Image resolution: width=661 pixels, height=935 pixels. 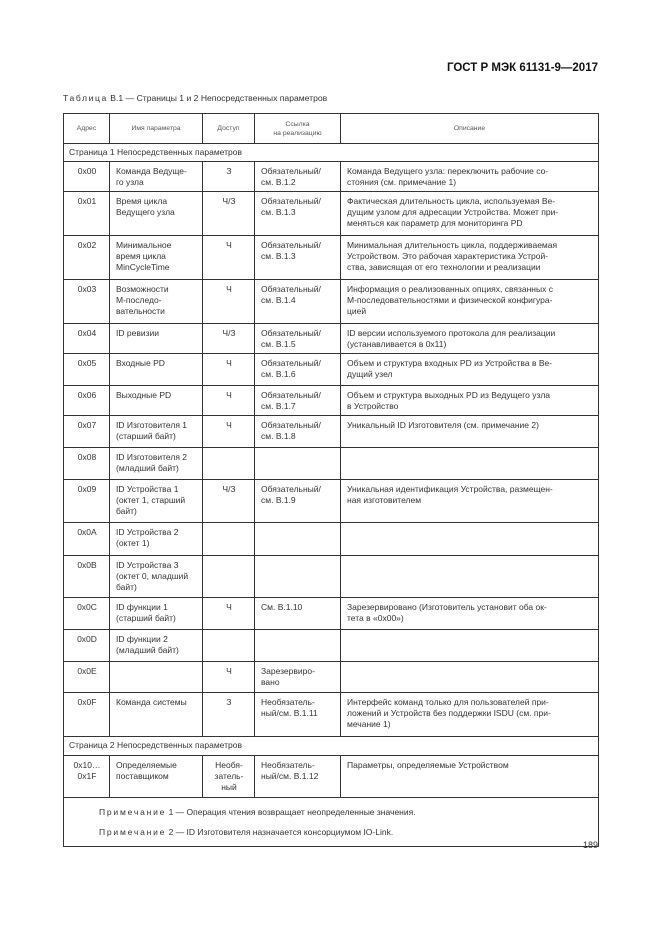 I want to click on name-cell: ID Изготовителя 2 (младший байт), so click(x=156, y=463).